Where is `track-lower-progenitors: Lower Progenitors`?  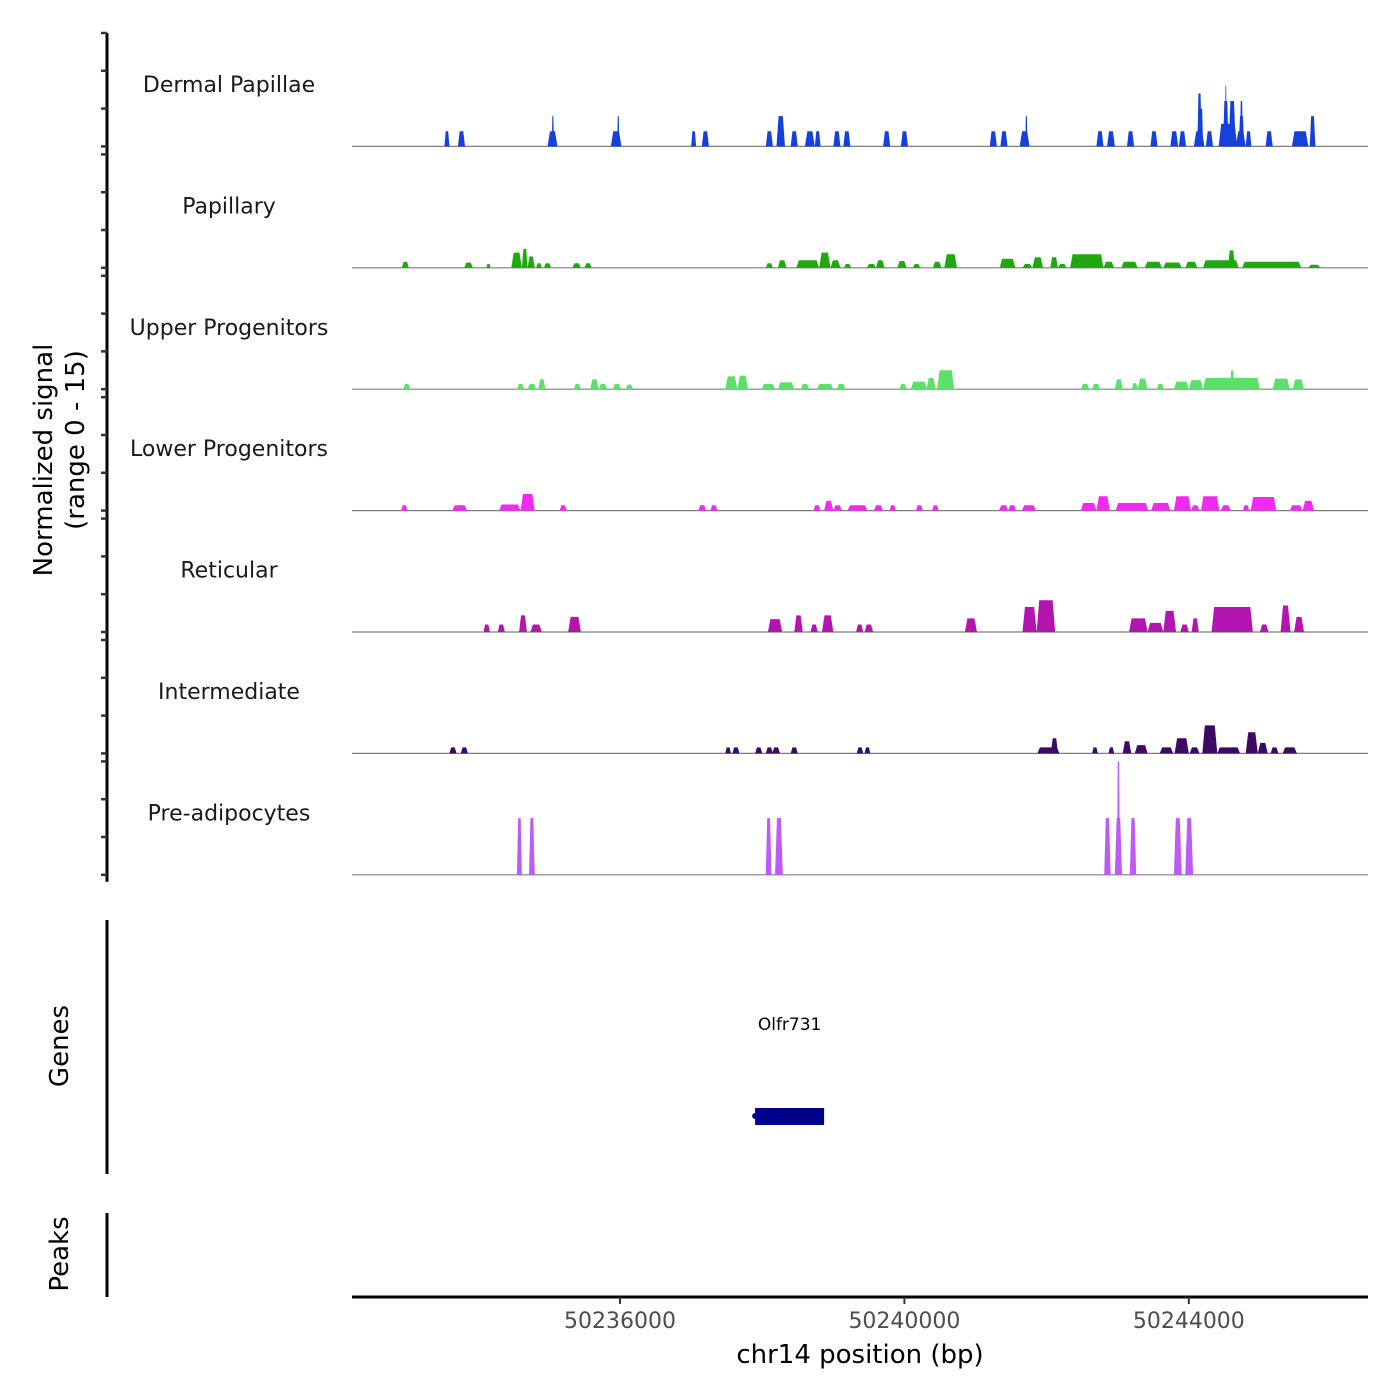
track-lower-progenitors: Lower Progenitors is located at coordinates (749, 474).